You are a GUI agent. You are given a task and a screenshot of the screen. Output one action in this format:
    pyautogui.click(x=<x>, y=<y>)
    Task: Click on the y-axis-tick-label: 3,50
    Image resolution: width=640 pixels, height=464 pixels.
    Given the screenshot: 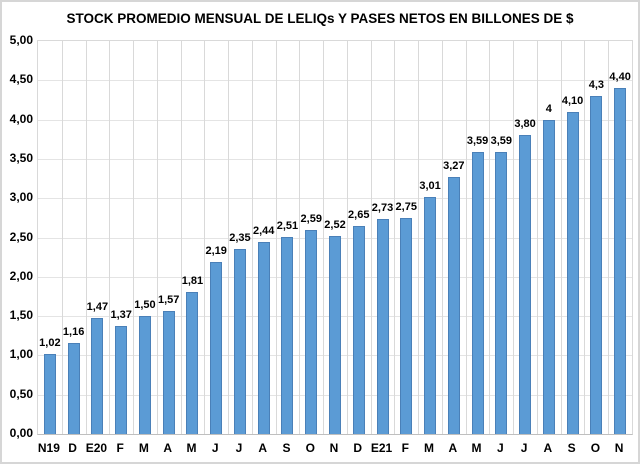 What is the action you would take?
    pyautogui.click(x=21, y=157)
    